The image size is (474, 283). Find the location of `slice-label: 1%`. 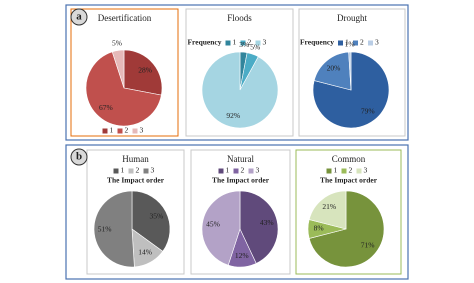

slice-label: 1% is located at coordinates (350, 44).